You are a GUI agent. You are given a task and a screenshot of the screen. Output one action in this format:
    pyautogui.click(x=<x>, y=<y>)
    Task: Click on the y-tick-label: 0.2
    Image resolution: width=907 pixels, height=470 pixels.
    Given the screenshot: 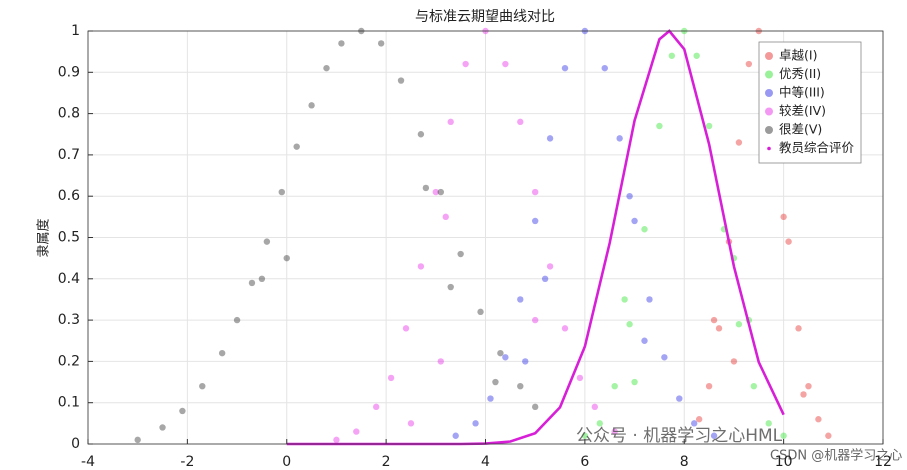 What is the action you would take?
    pyautogui.click(x=69, y=361)
    